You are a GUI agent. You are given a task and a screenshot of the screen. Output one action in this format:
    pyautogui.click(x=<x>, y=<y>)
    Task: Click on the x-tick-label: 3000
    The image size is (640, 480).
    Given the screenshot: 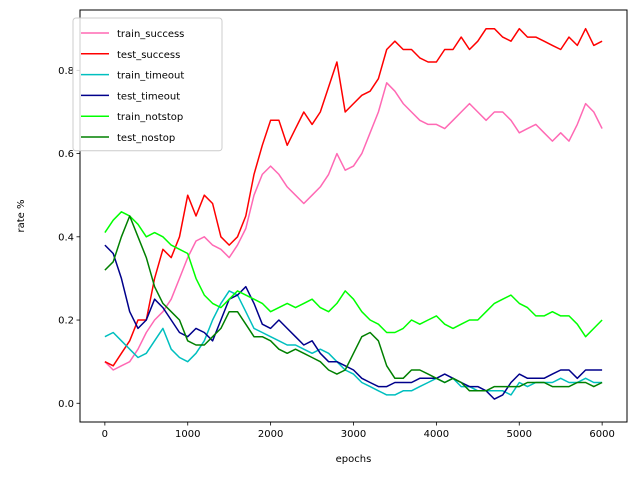 What is the action you would take?
    pyautogui.click(x=353, y=434)
    